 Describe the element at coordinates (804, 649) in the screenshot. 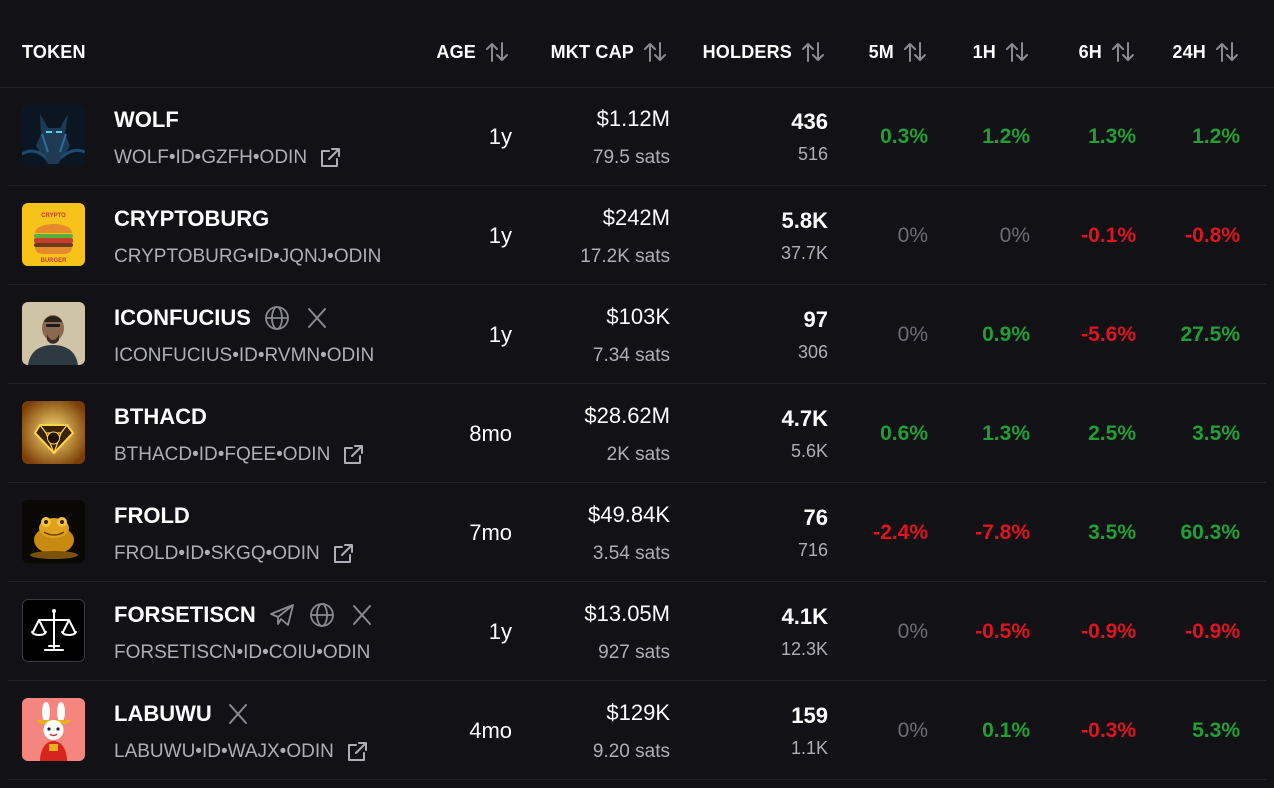

I see `holders-secondary: 12.3K` at that location.